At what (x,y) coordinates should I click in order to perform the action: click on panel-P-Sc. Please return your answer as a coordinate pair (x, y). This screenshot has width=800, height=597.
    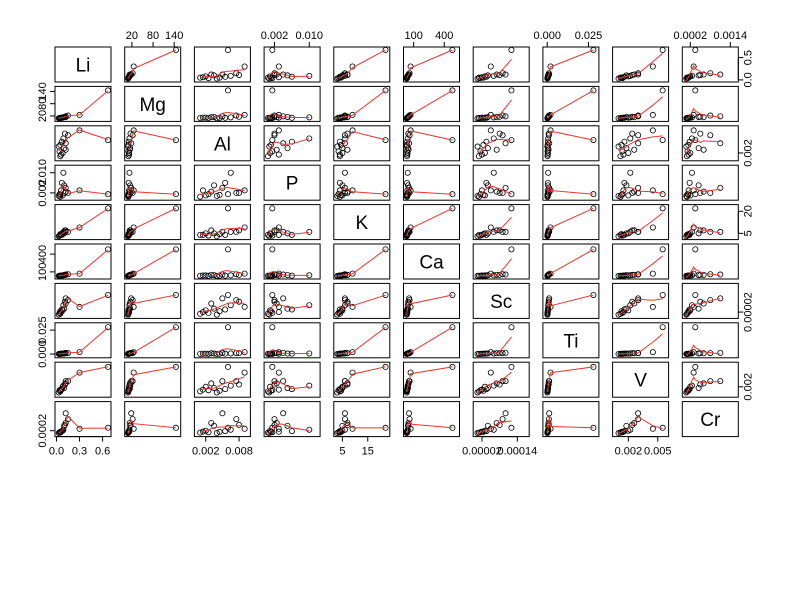
    Looking at the image, I should click on (501, 182).